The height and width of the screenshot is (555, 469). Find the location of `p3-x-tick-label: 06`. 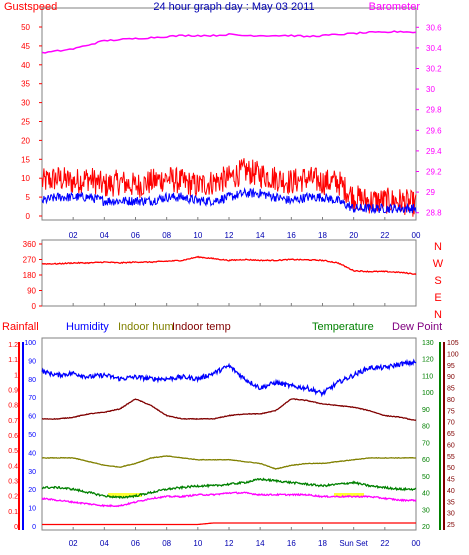

p3-x-tick-label: 06 is located at coordinates (135, 543).